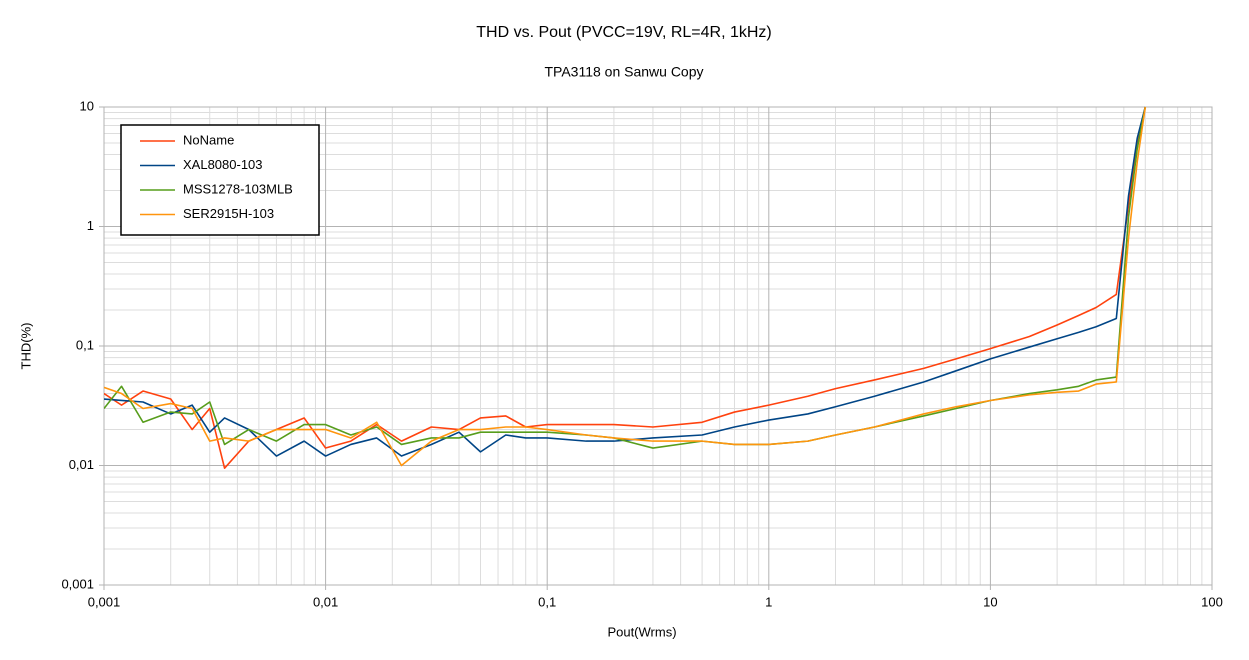 The image size is (1249, 660). I want to click on legend-label: XAL8080-103, so click(223, 164).